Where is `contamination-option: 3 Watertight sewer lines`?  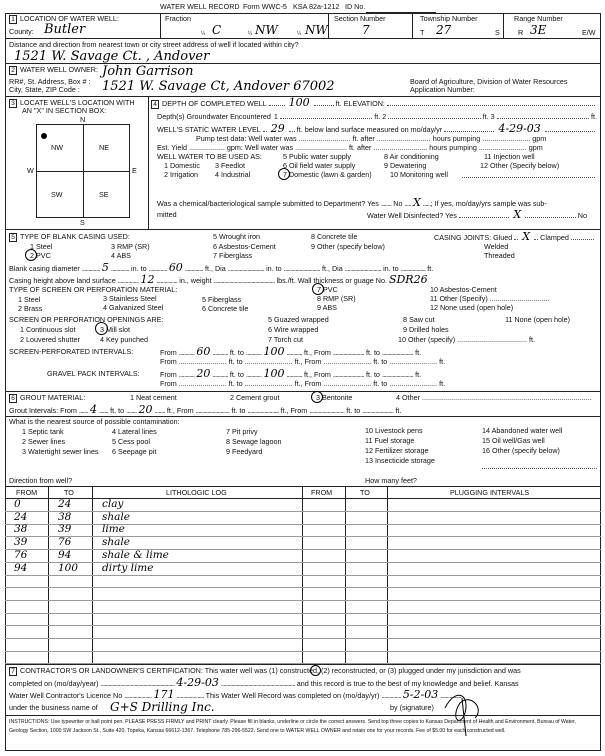
contamination-option: 3 Watertight sewer lines is located at coordinates (60, 451).